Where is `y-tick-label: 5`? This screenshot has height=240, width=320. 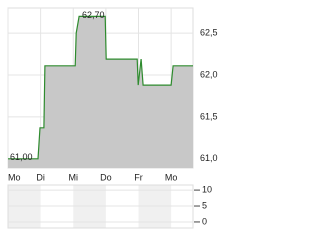
y-tick-label: 5 is located at coordinates (204, 205).